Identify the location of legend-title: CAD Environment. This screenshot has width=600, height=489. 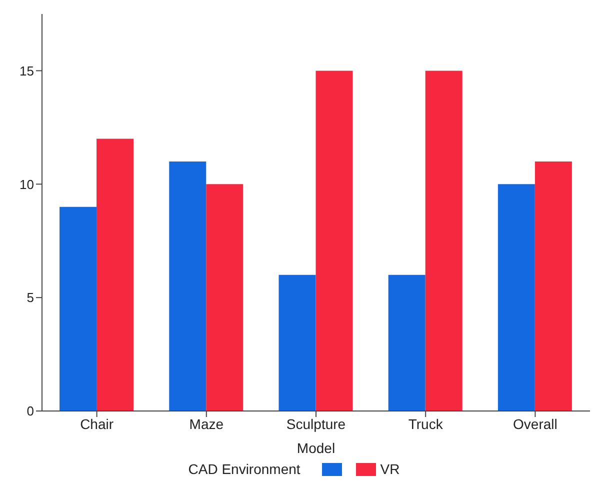
(244, 469).